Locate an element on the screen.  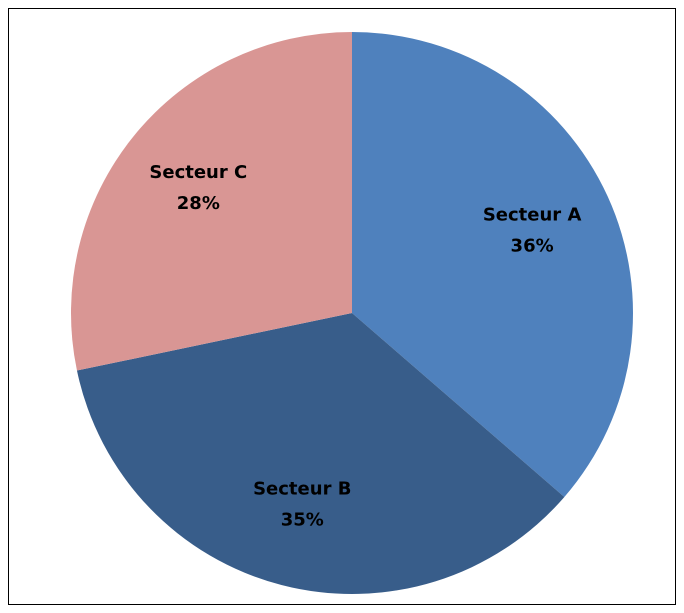
slice-value-label: 28% is located at coordinates (198, 203).